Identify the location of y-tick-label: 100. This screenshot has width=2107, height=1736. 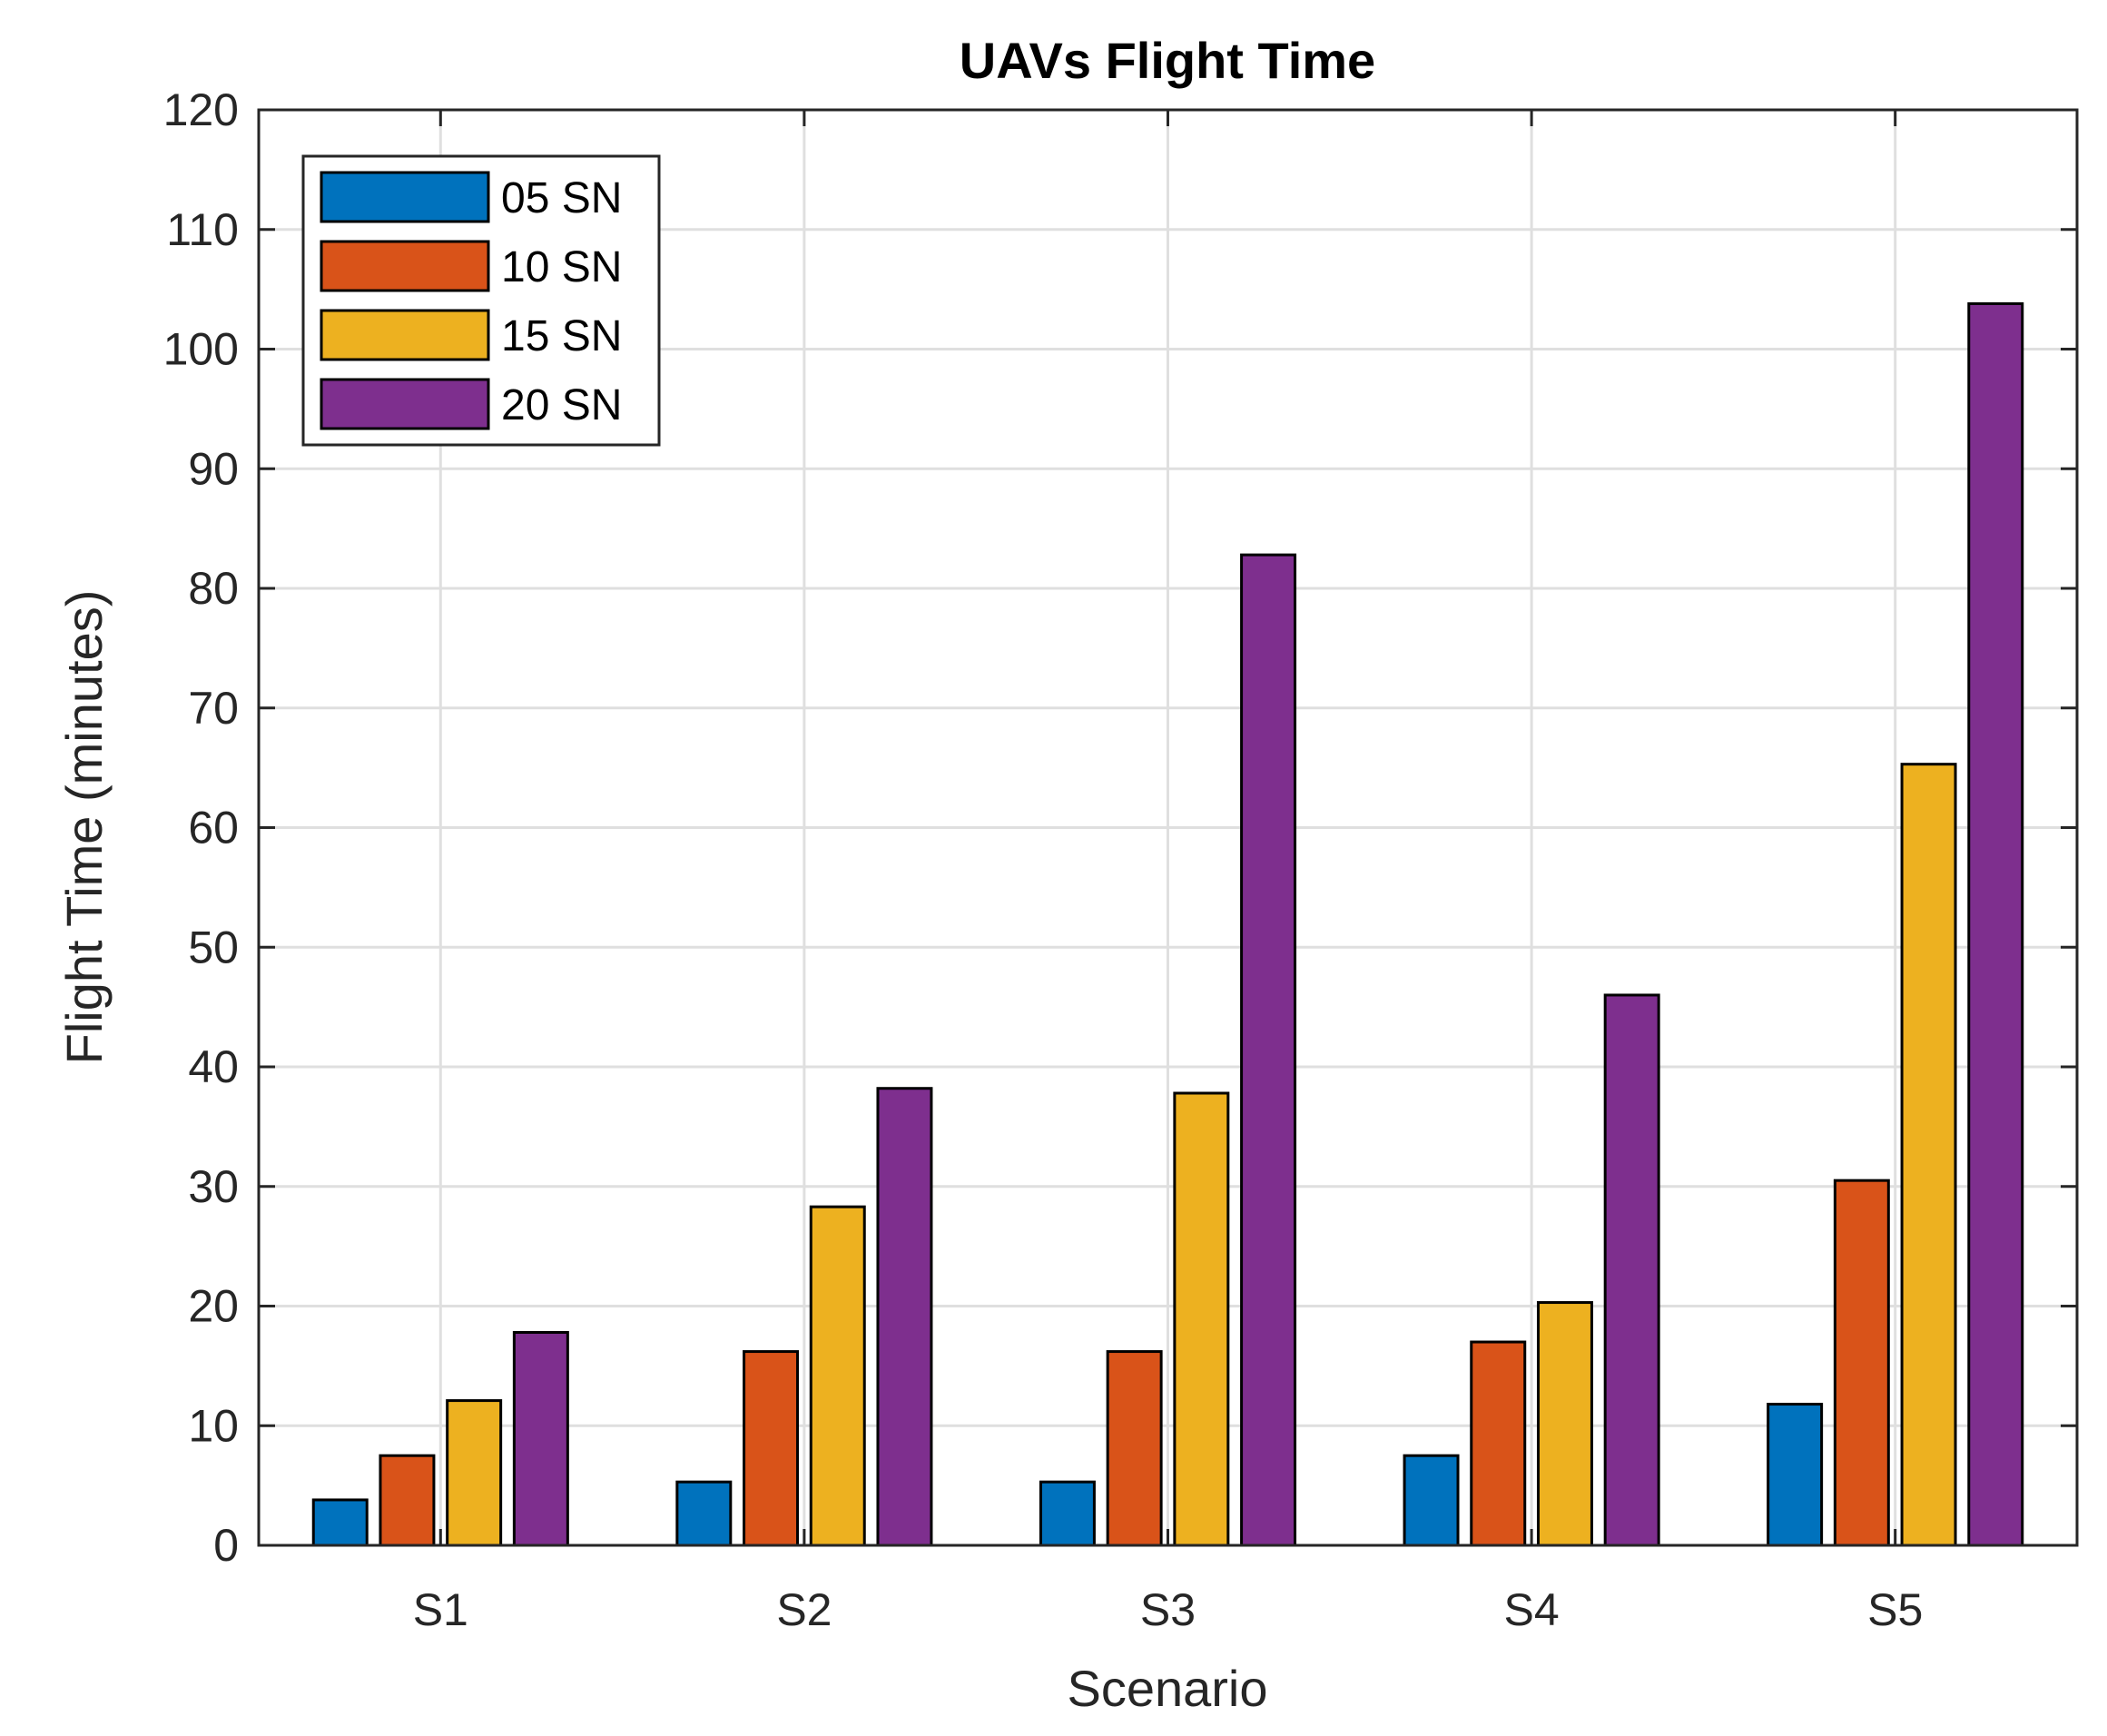
(201, 349).